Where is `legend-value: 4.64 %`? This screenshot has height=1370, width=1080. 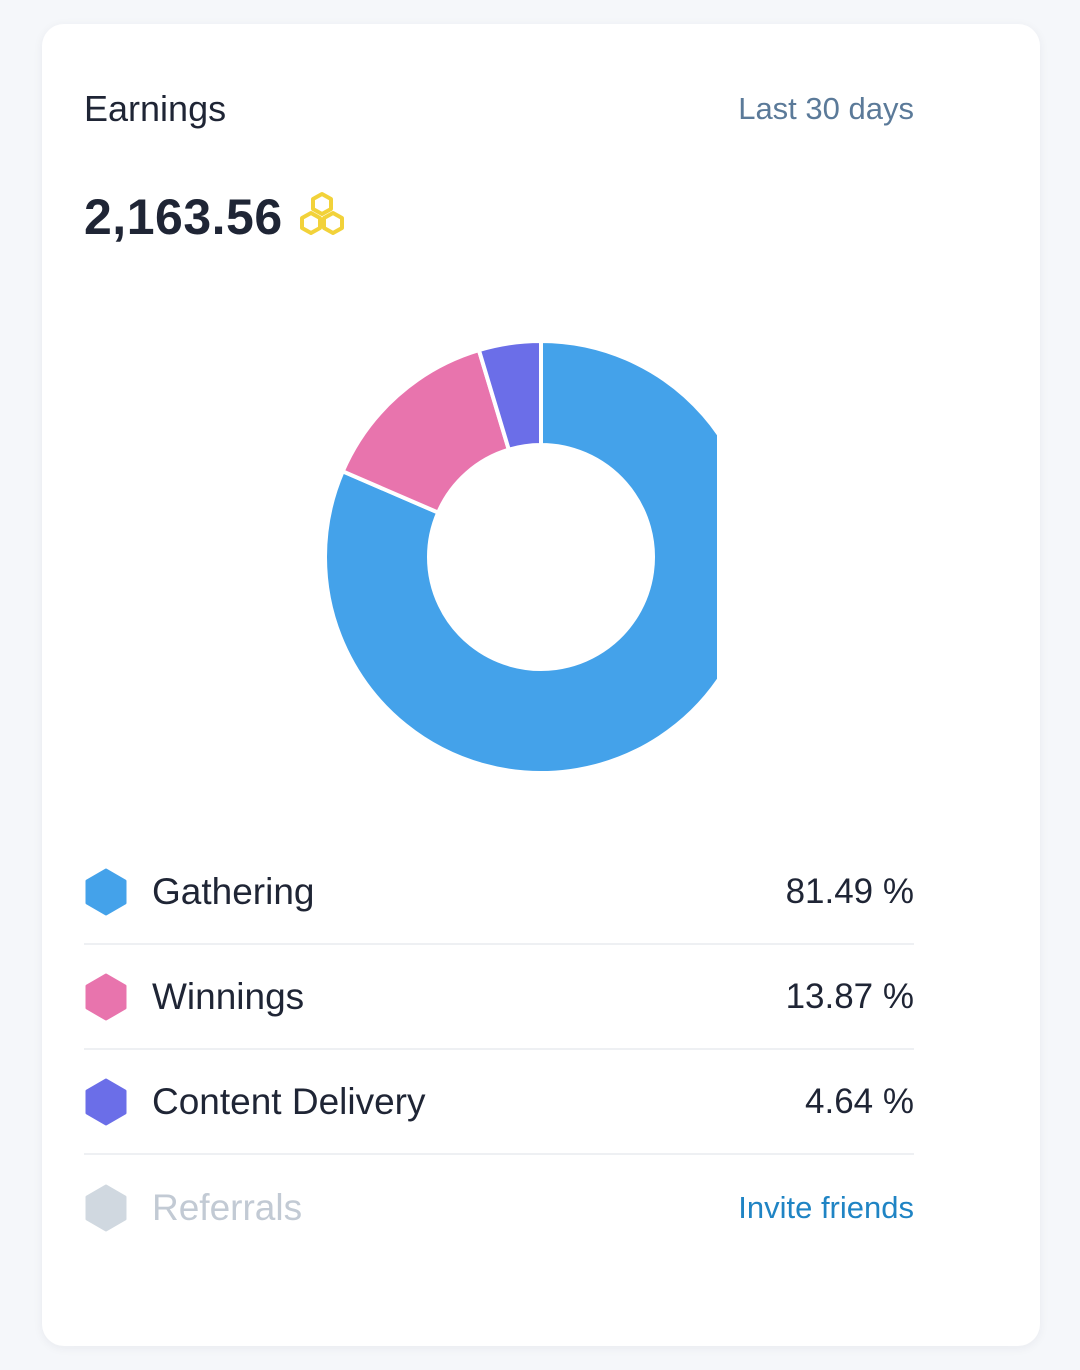 legend-value: 4.64 % is located at coordinates (859, 1101).